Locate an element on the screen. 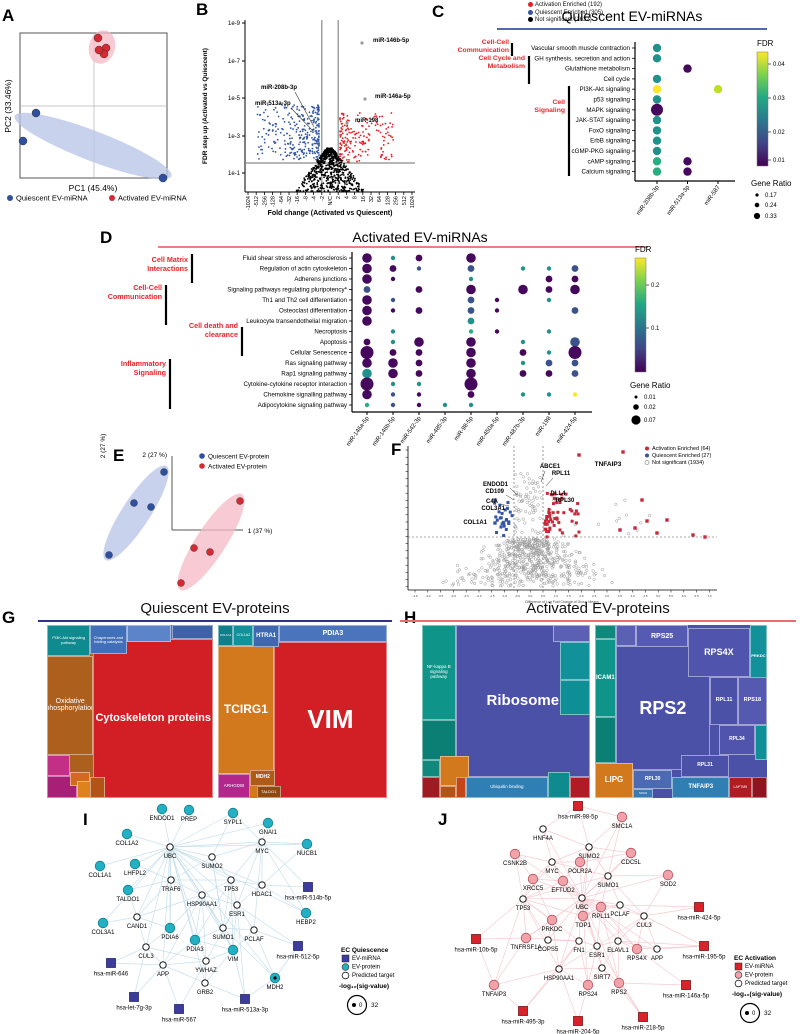  gene-ratio-tick: 0.01 is located at coordinates (650, 398).